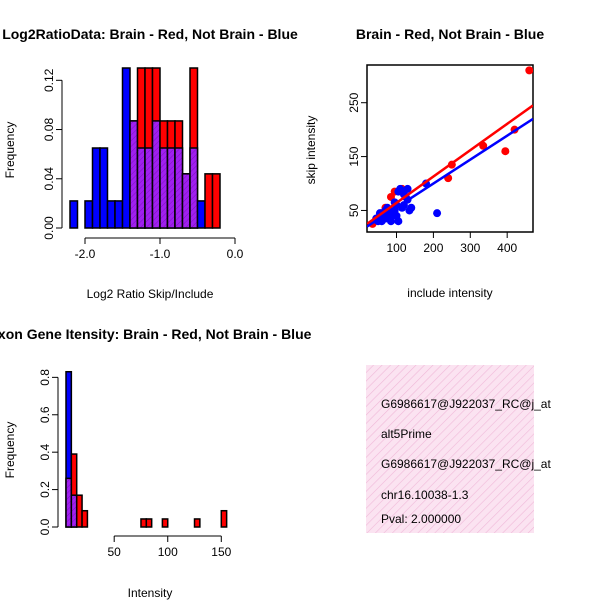  What do you see at coordinates (150, 294) in the screenshot?
I see `x-axis-label: Log2 Ratio Skip/Include` at bounding box center [150, 294].